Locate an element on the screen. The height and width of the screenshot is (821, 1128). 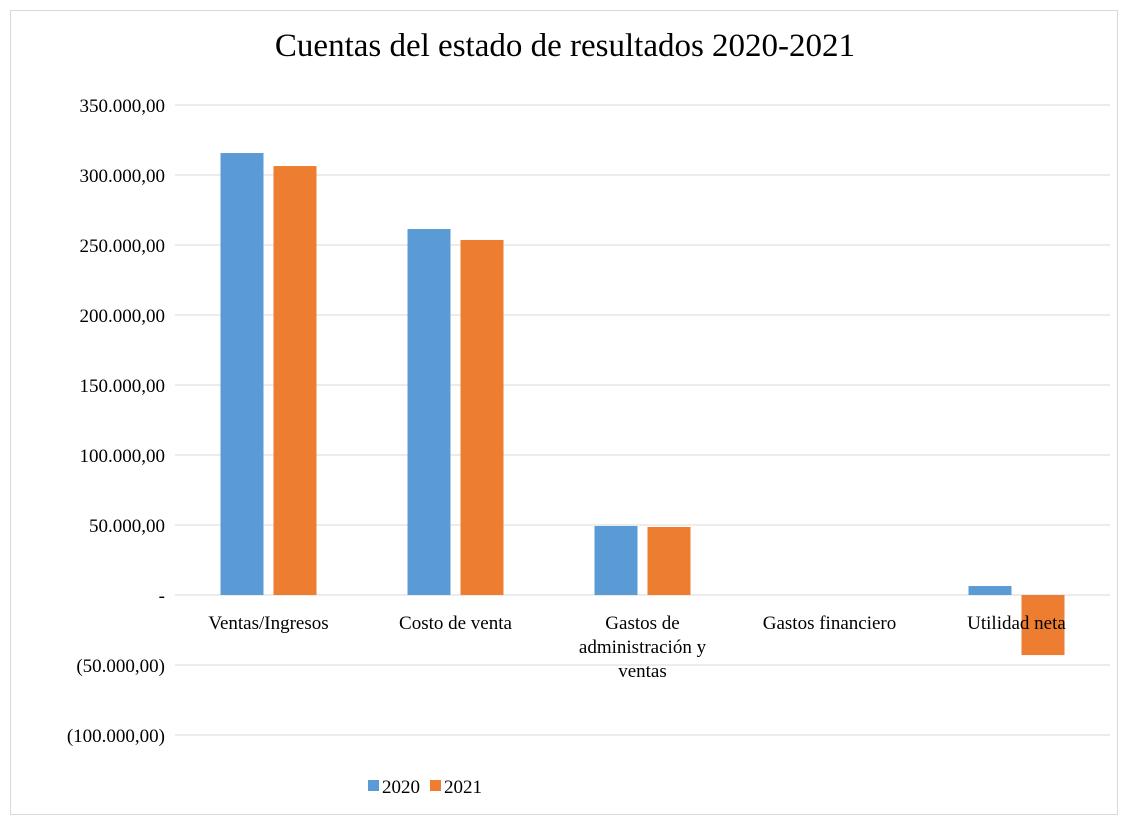
y-tick-label: (50.000,00) is located at coordinates (120, 666).